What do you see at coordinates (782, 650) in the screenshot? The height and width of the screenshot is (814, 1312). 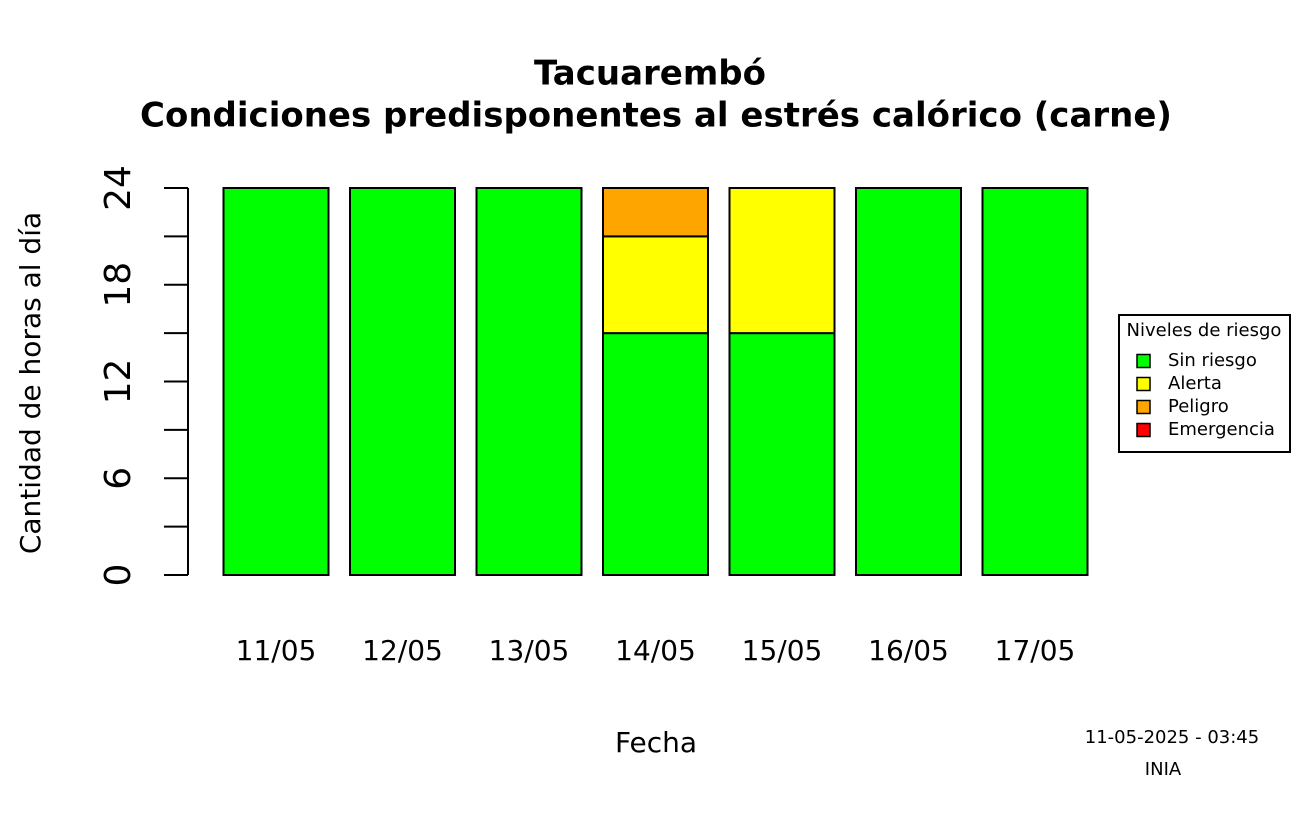 I see `x-tick-label: 15/05` at bounding box center [782, 650].